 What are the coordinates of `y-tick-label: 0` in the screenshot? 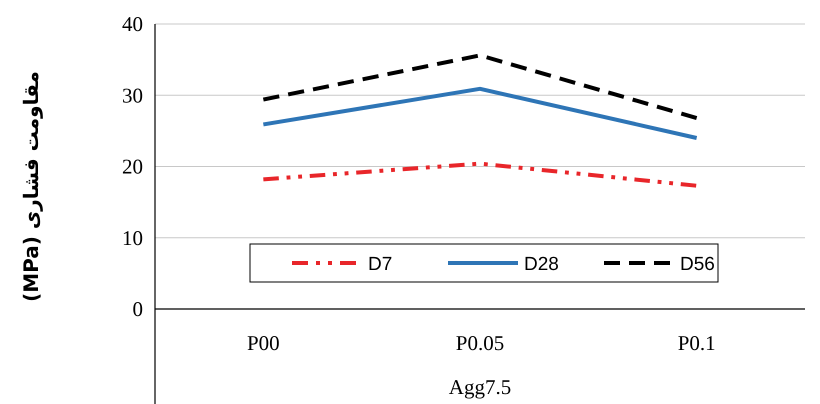 It's located at (137, 309).